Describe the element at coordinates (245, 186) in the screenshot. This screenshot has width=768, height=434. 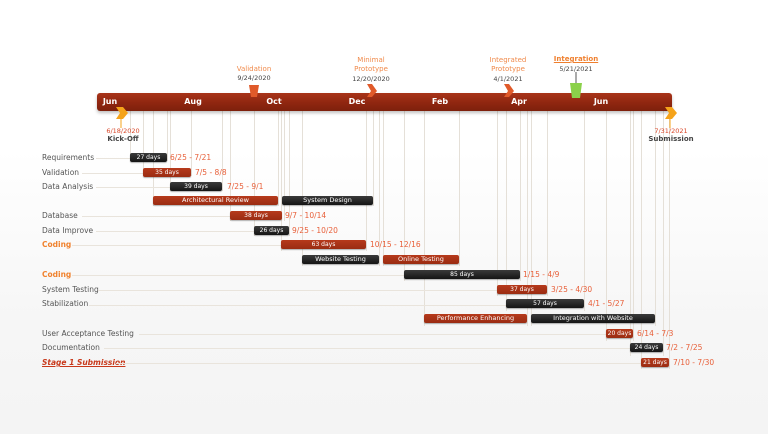
I see `task-range-data-analysis: 7/25 - 9/1` at that location.